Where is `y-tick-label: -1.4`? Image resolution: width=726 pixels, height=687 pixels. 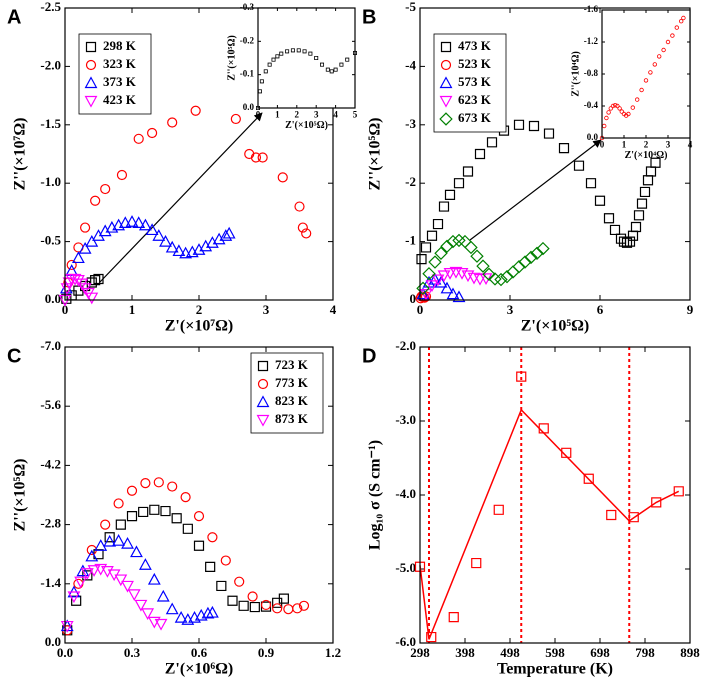 y-tick-label: -1.4 is located at coordinates (50, 582).